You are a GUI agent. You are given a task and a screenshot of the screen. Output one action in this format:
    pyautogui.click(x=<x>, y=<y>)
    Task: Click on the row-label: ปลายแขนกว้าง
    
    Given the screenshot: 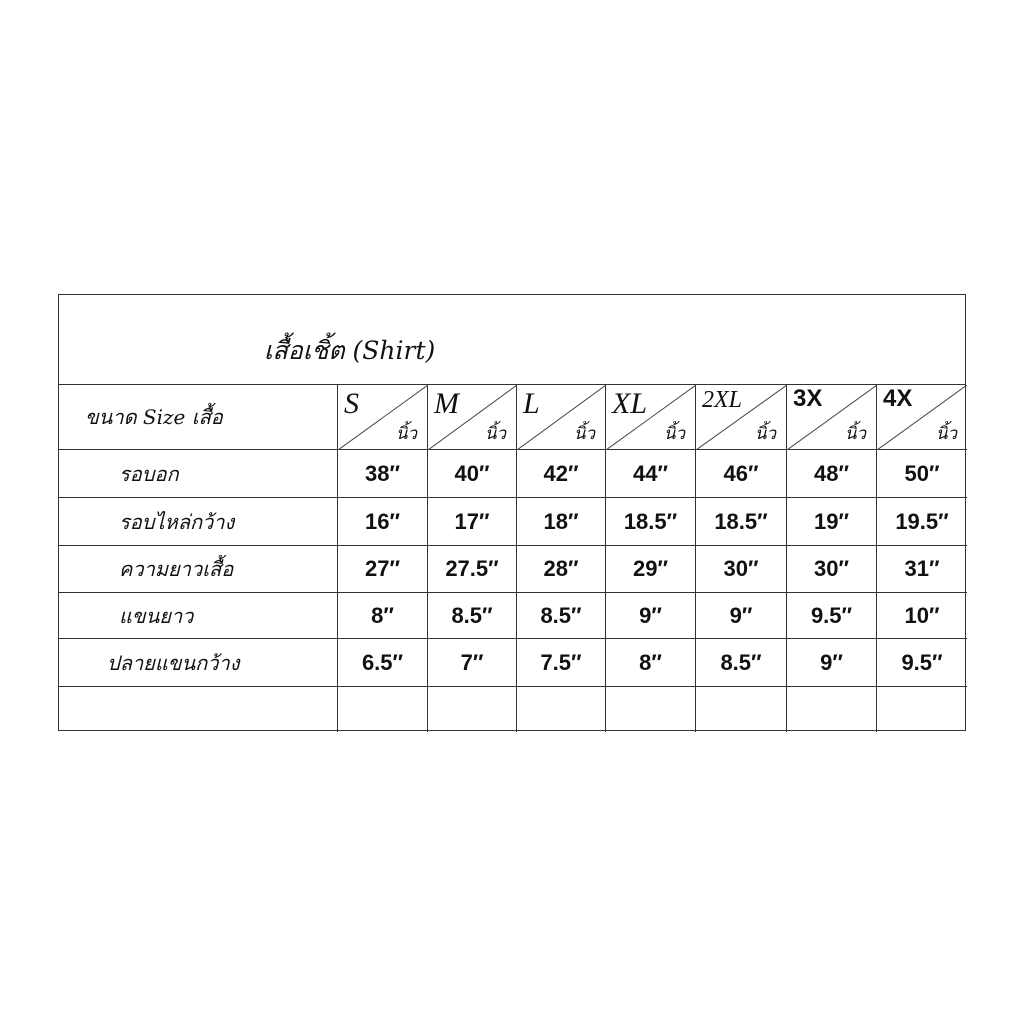 What is the action you would take?
    pyautogui.click(x=198, y=663)
    